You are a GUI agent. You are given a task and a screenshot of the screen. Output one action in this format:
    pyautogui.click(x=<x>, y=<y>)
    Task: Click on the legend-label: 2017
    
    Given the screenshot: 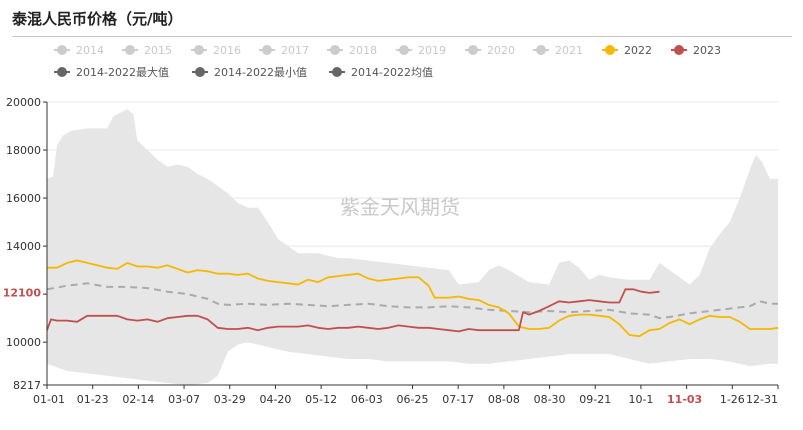 What is the action you would take?
    pyautogui.click(x=295, y=50)
    